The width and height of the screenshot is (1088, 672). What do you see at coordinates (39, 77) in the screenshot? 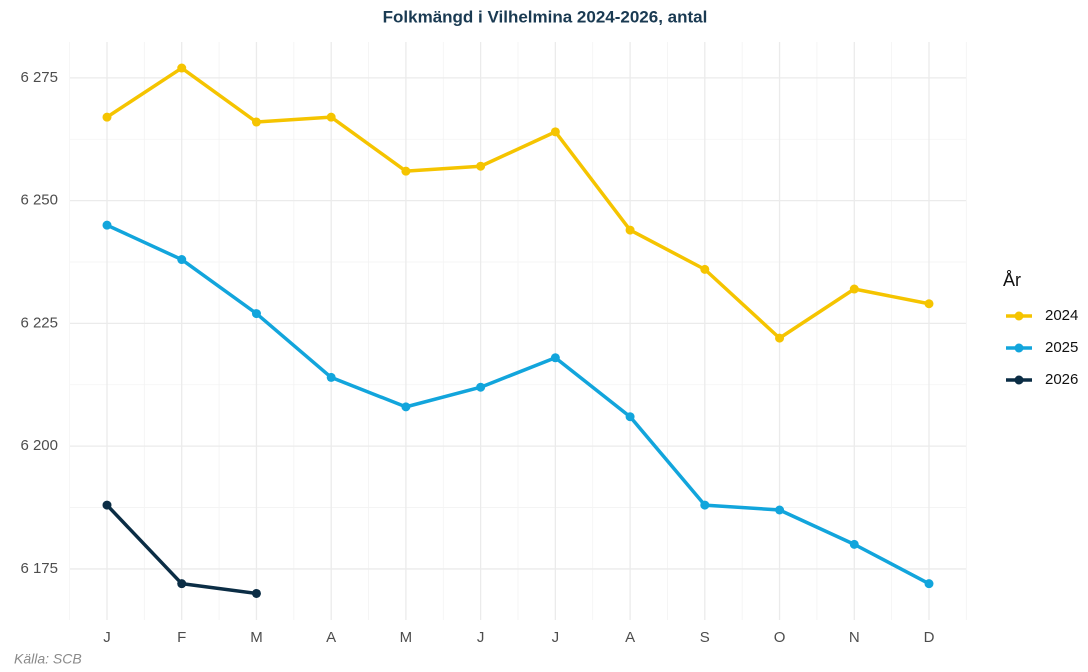
I see `y-tick-label: 6 275` at bounding box center [39, 77].